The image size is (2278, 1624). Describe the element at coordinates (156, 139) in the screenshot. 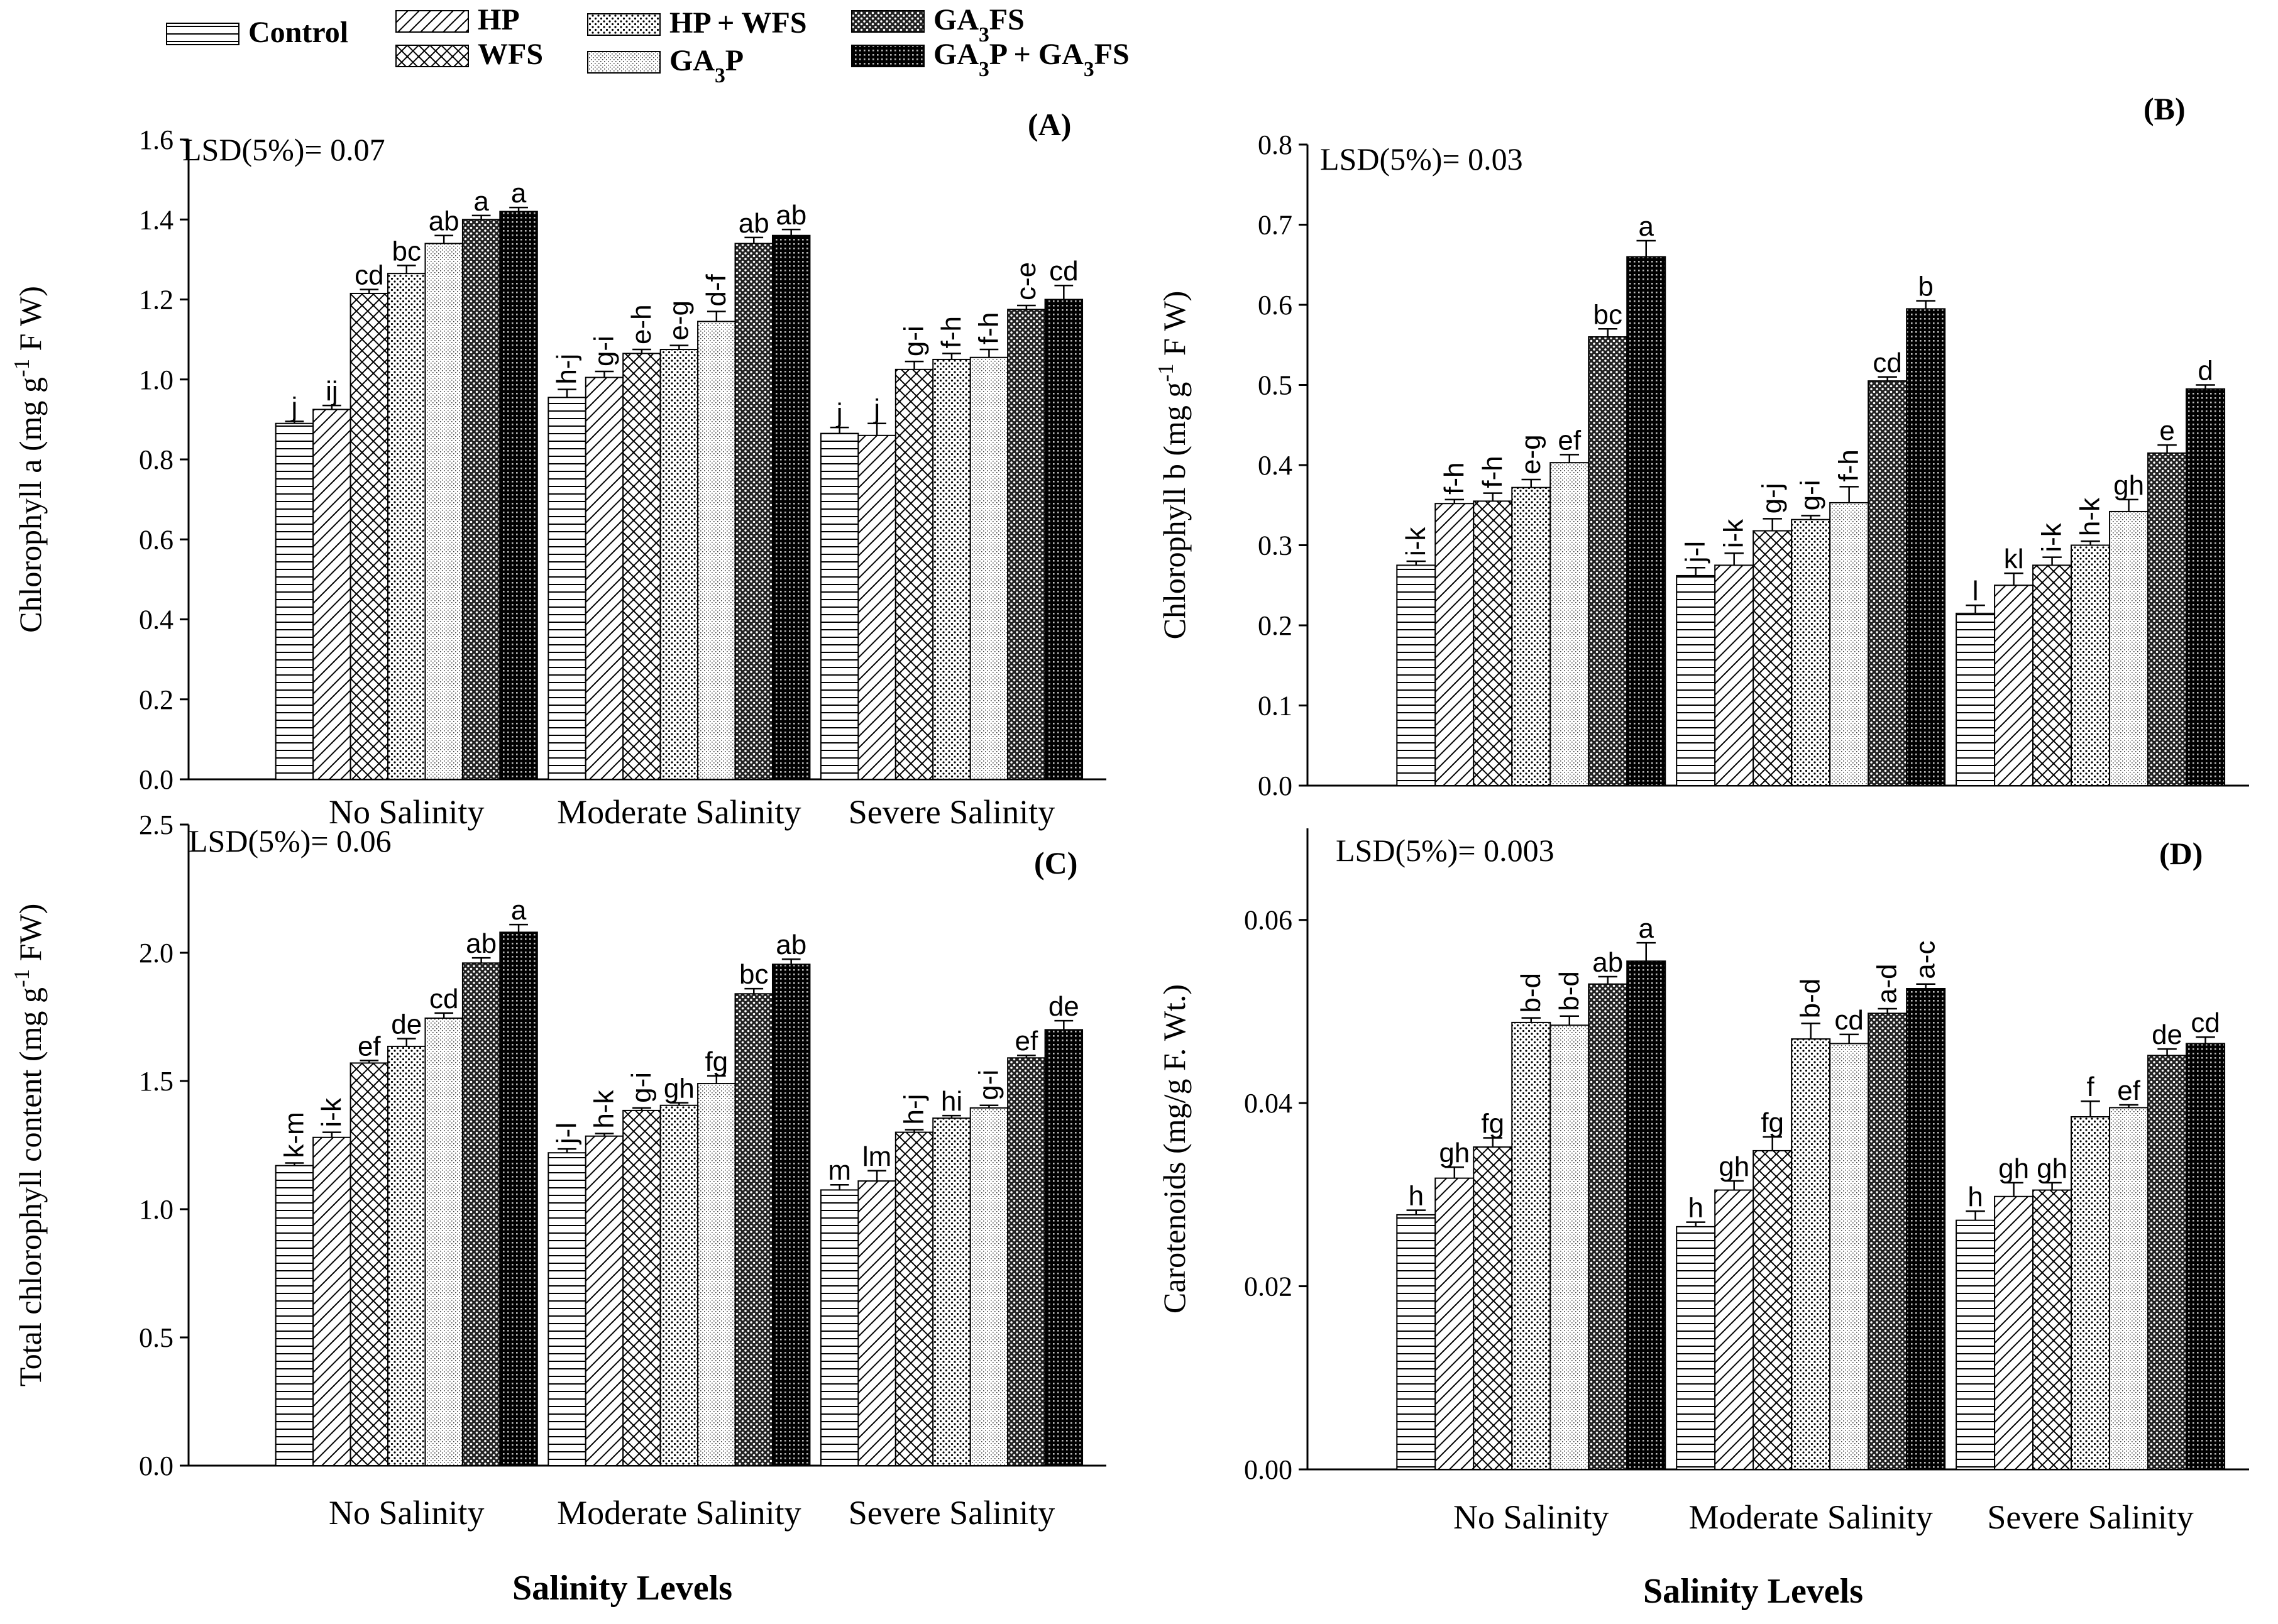

I see `y-tick-label: 1.6` at that location.